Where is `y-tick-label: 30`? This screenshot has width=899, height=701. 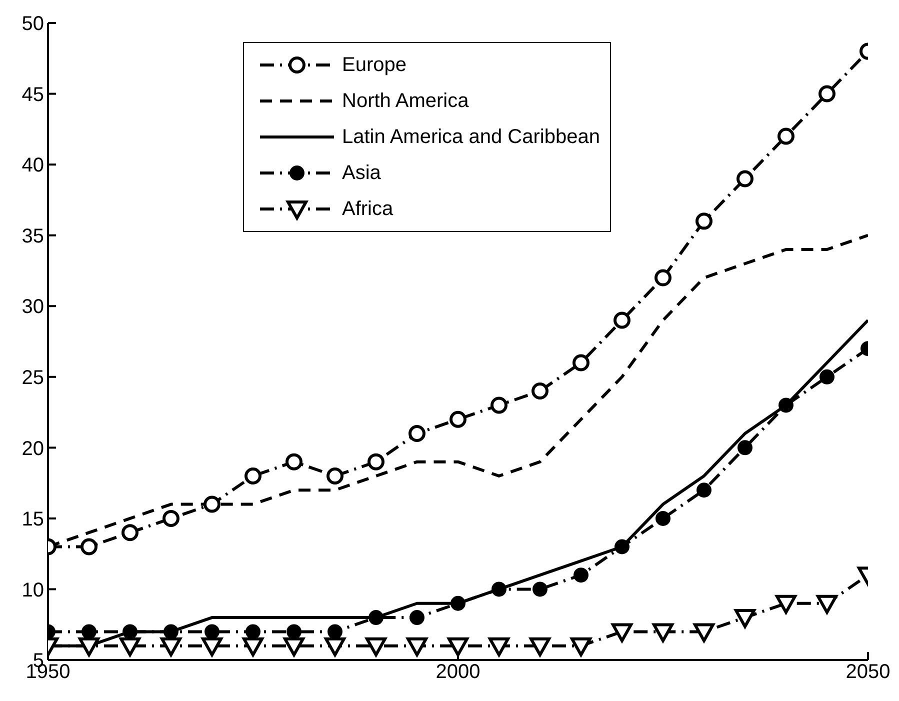 y-tick-label: 30 is located at coordinates (33, 307).